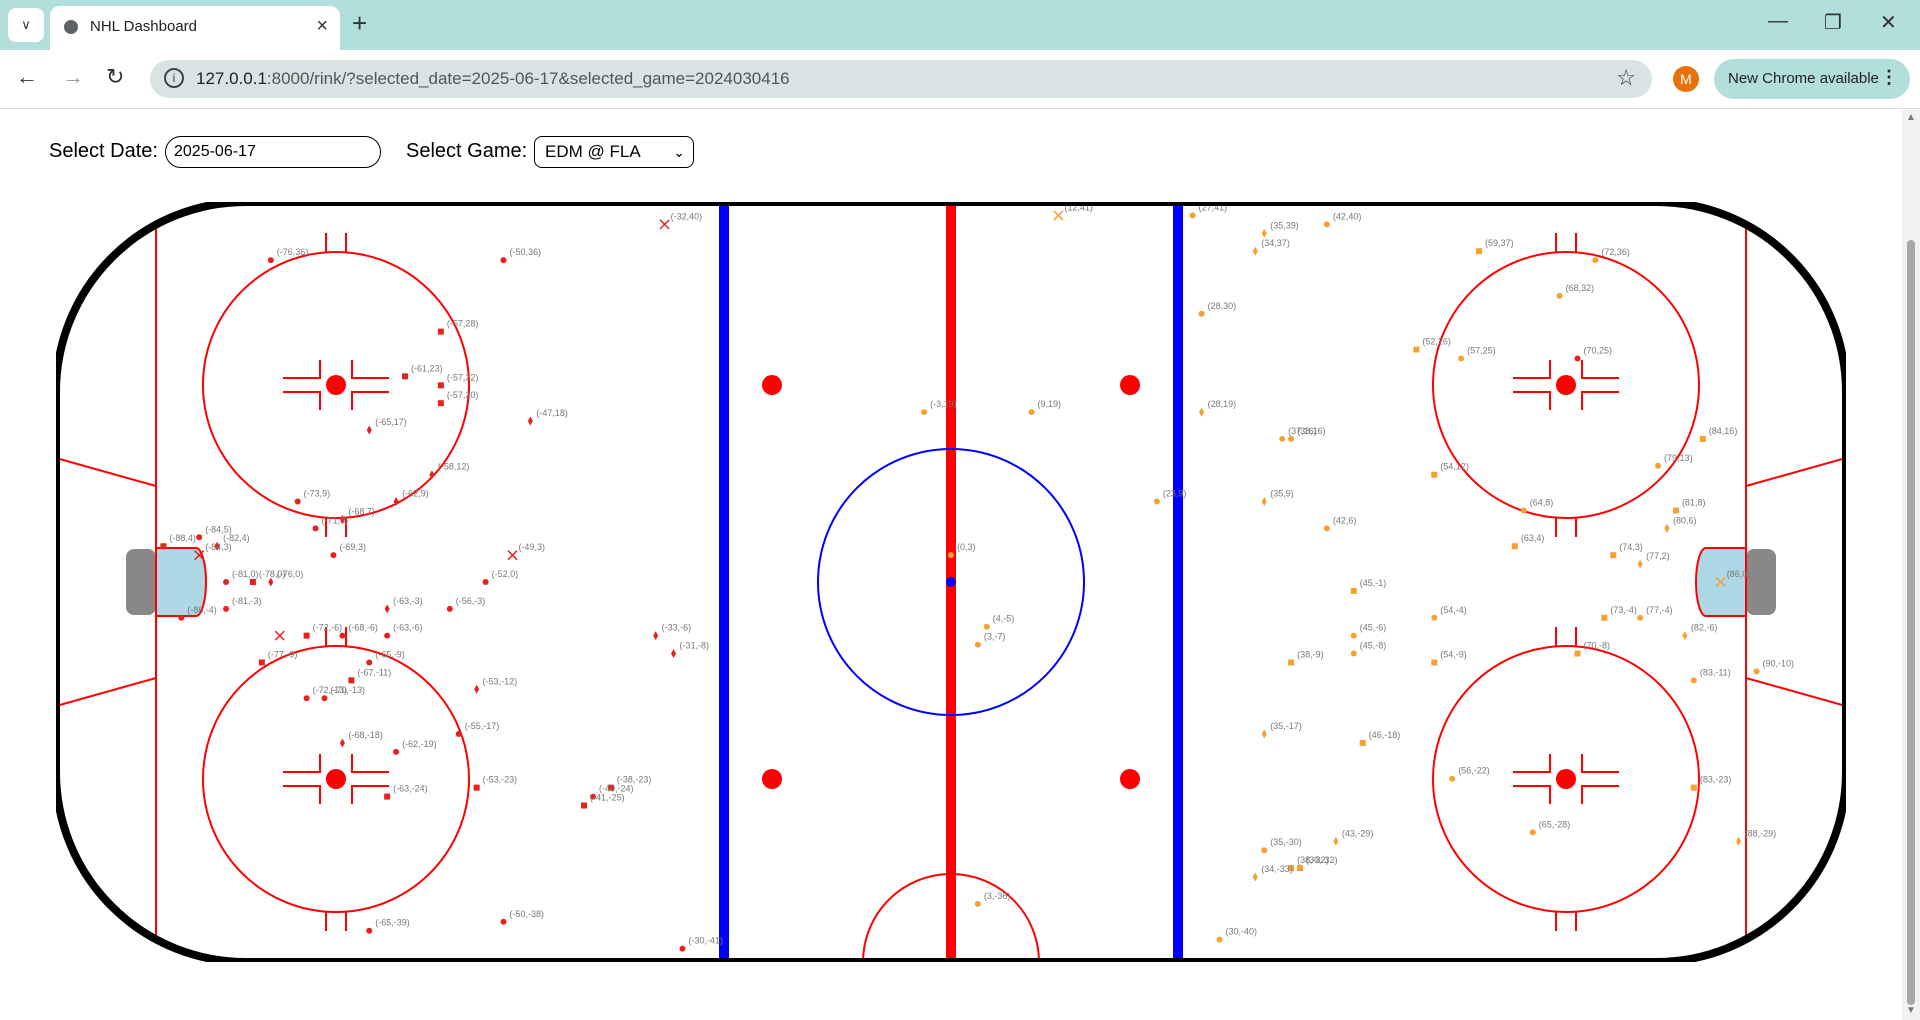  I want to click on reload-icon: ↻, so click(115, 76).